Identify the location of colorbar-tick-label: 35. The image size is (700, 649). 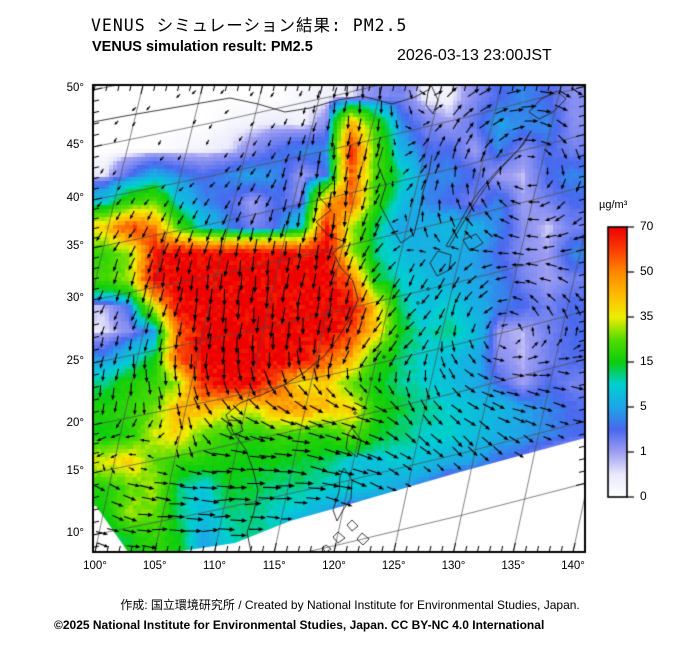
(647, 316).